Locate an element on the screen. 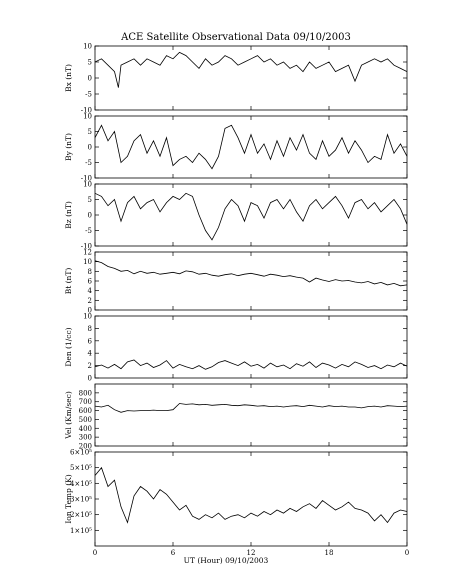 This screenshot has width=453, height=566. ylabel-temp: Ion Temp (K) is located at coordinates (68, 498).